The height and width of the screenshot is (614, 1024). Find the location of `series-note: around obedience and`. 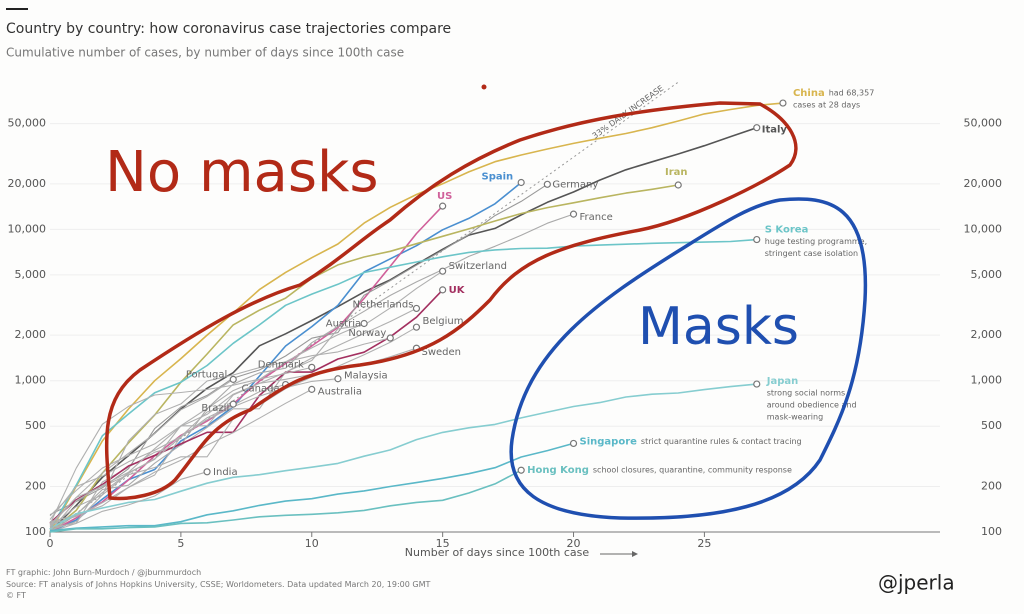

series-note: around obedience and is located at coordinates (812, 405).